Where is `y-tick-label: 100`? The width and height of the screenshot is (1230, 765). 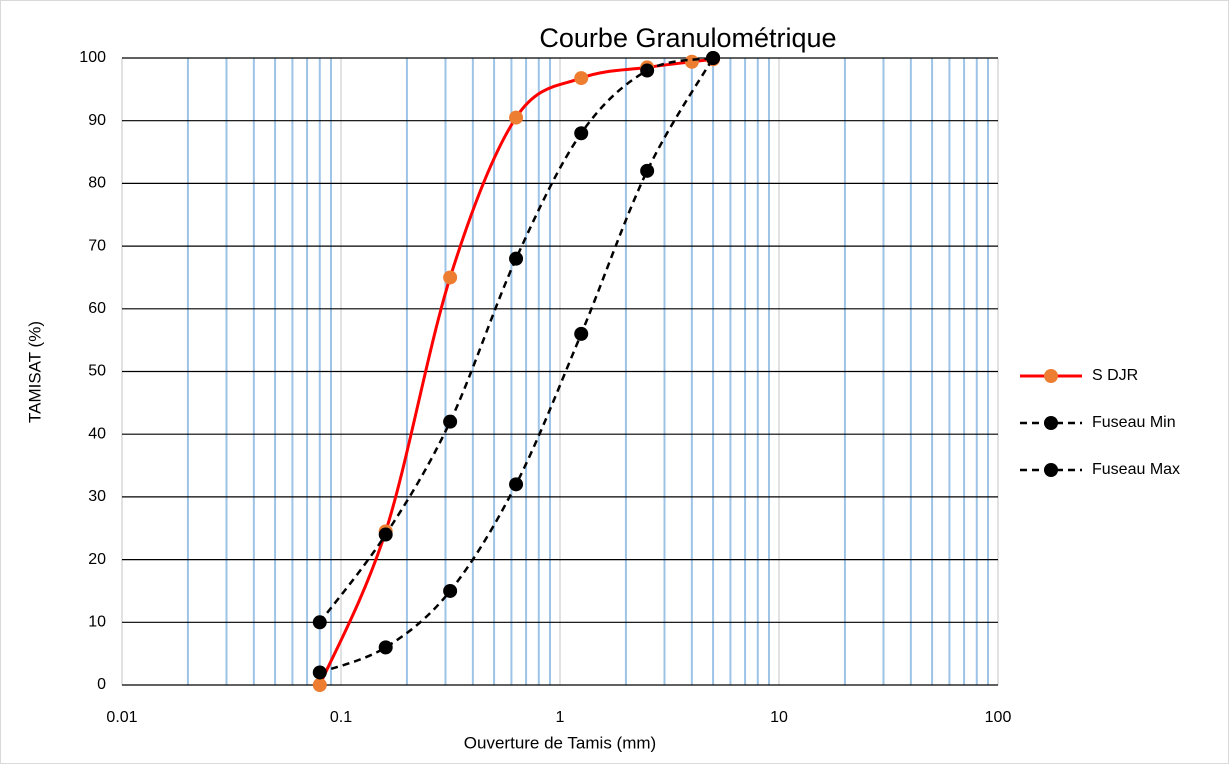
y-tick-label: 100 is located at coordinates (92, 57).